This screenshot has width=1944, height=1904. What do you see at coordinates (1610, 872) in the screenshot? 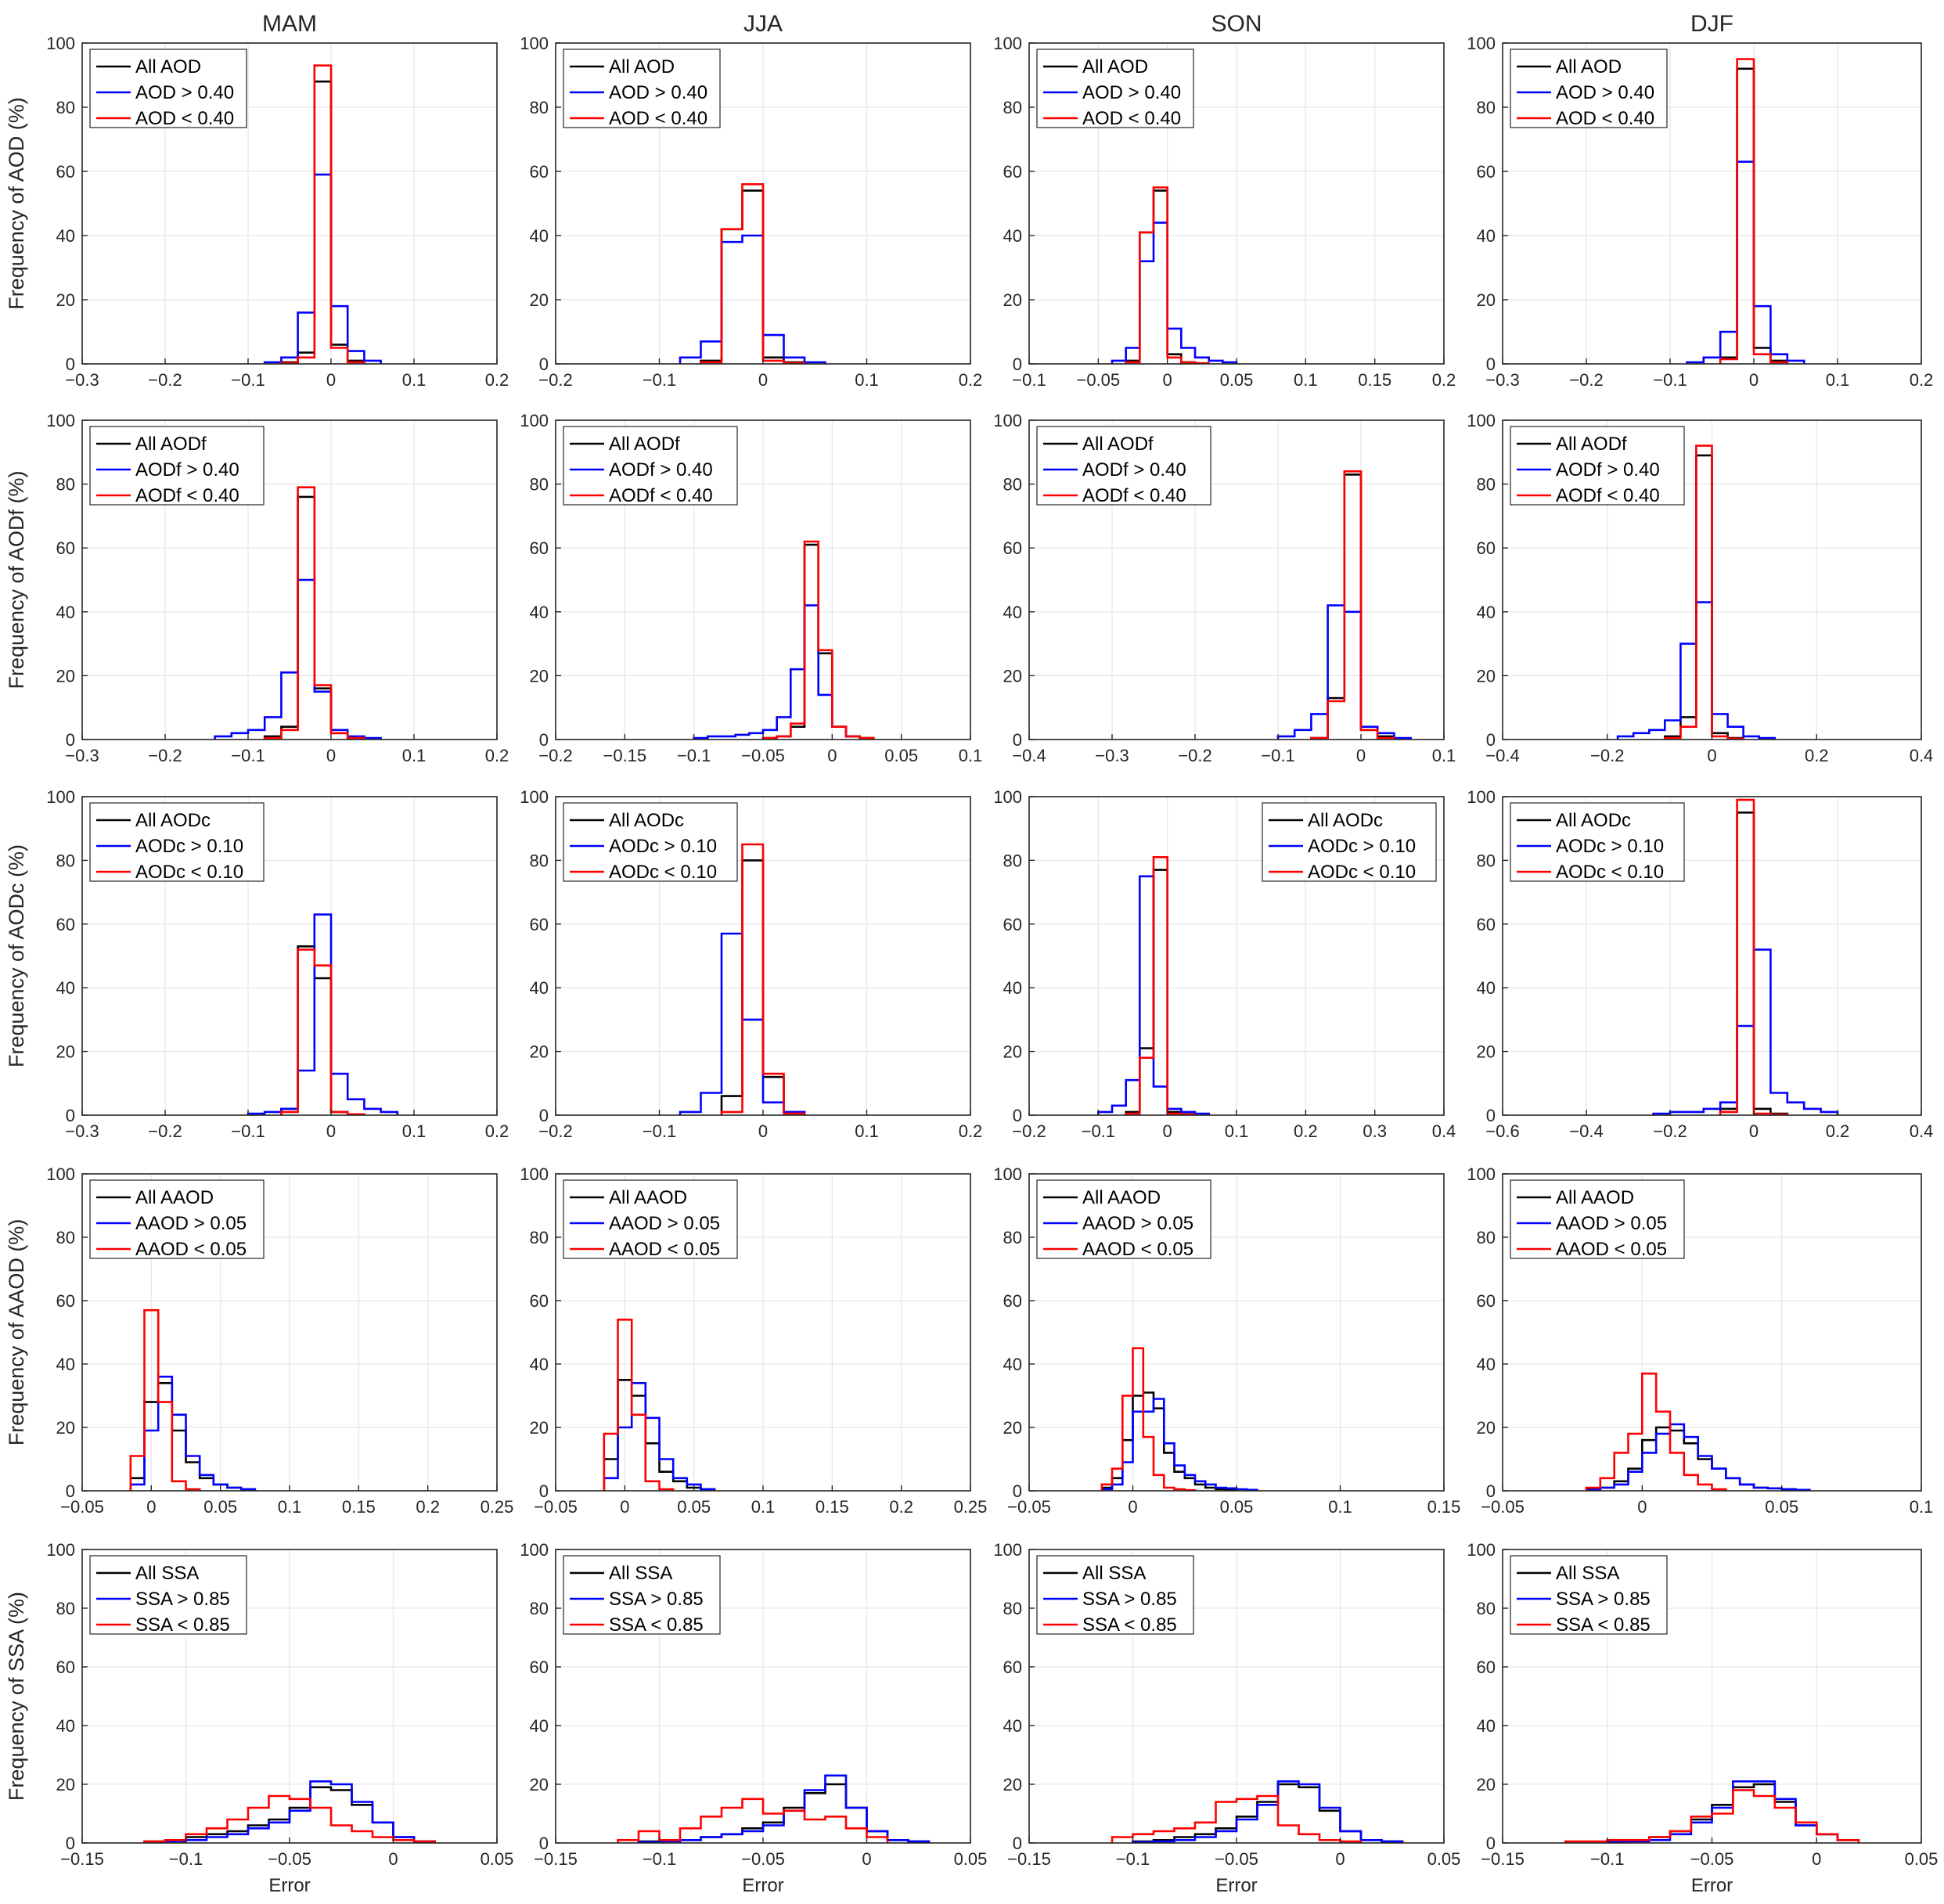
I see `legend-entry: AODc < 0.10` at bounding box center [1610, 872].